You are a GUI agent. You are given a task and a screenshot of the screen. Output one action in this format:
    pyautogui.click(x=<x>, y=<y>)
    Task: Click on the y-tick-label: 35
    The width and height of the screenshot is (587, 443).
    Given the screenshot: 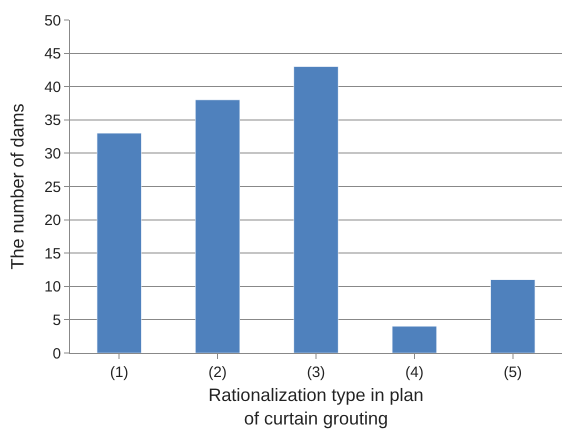 What is the action you would take?
    pyautogui.click(x=52, y=121)
    